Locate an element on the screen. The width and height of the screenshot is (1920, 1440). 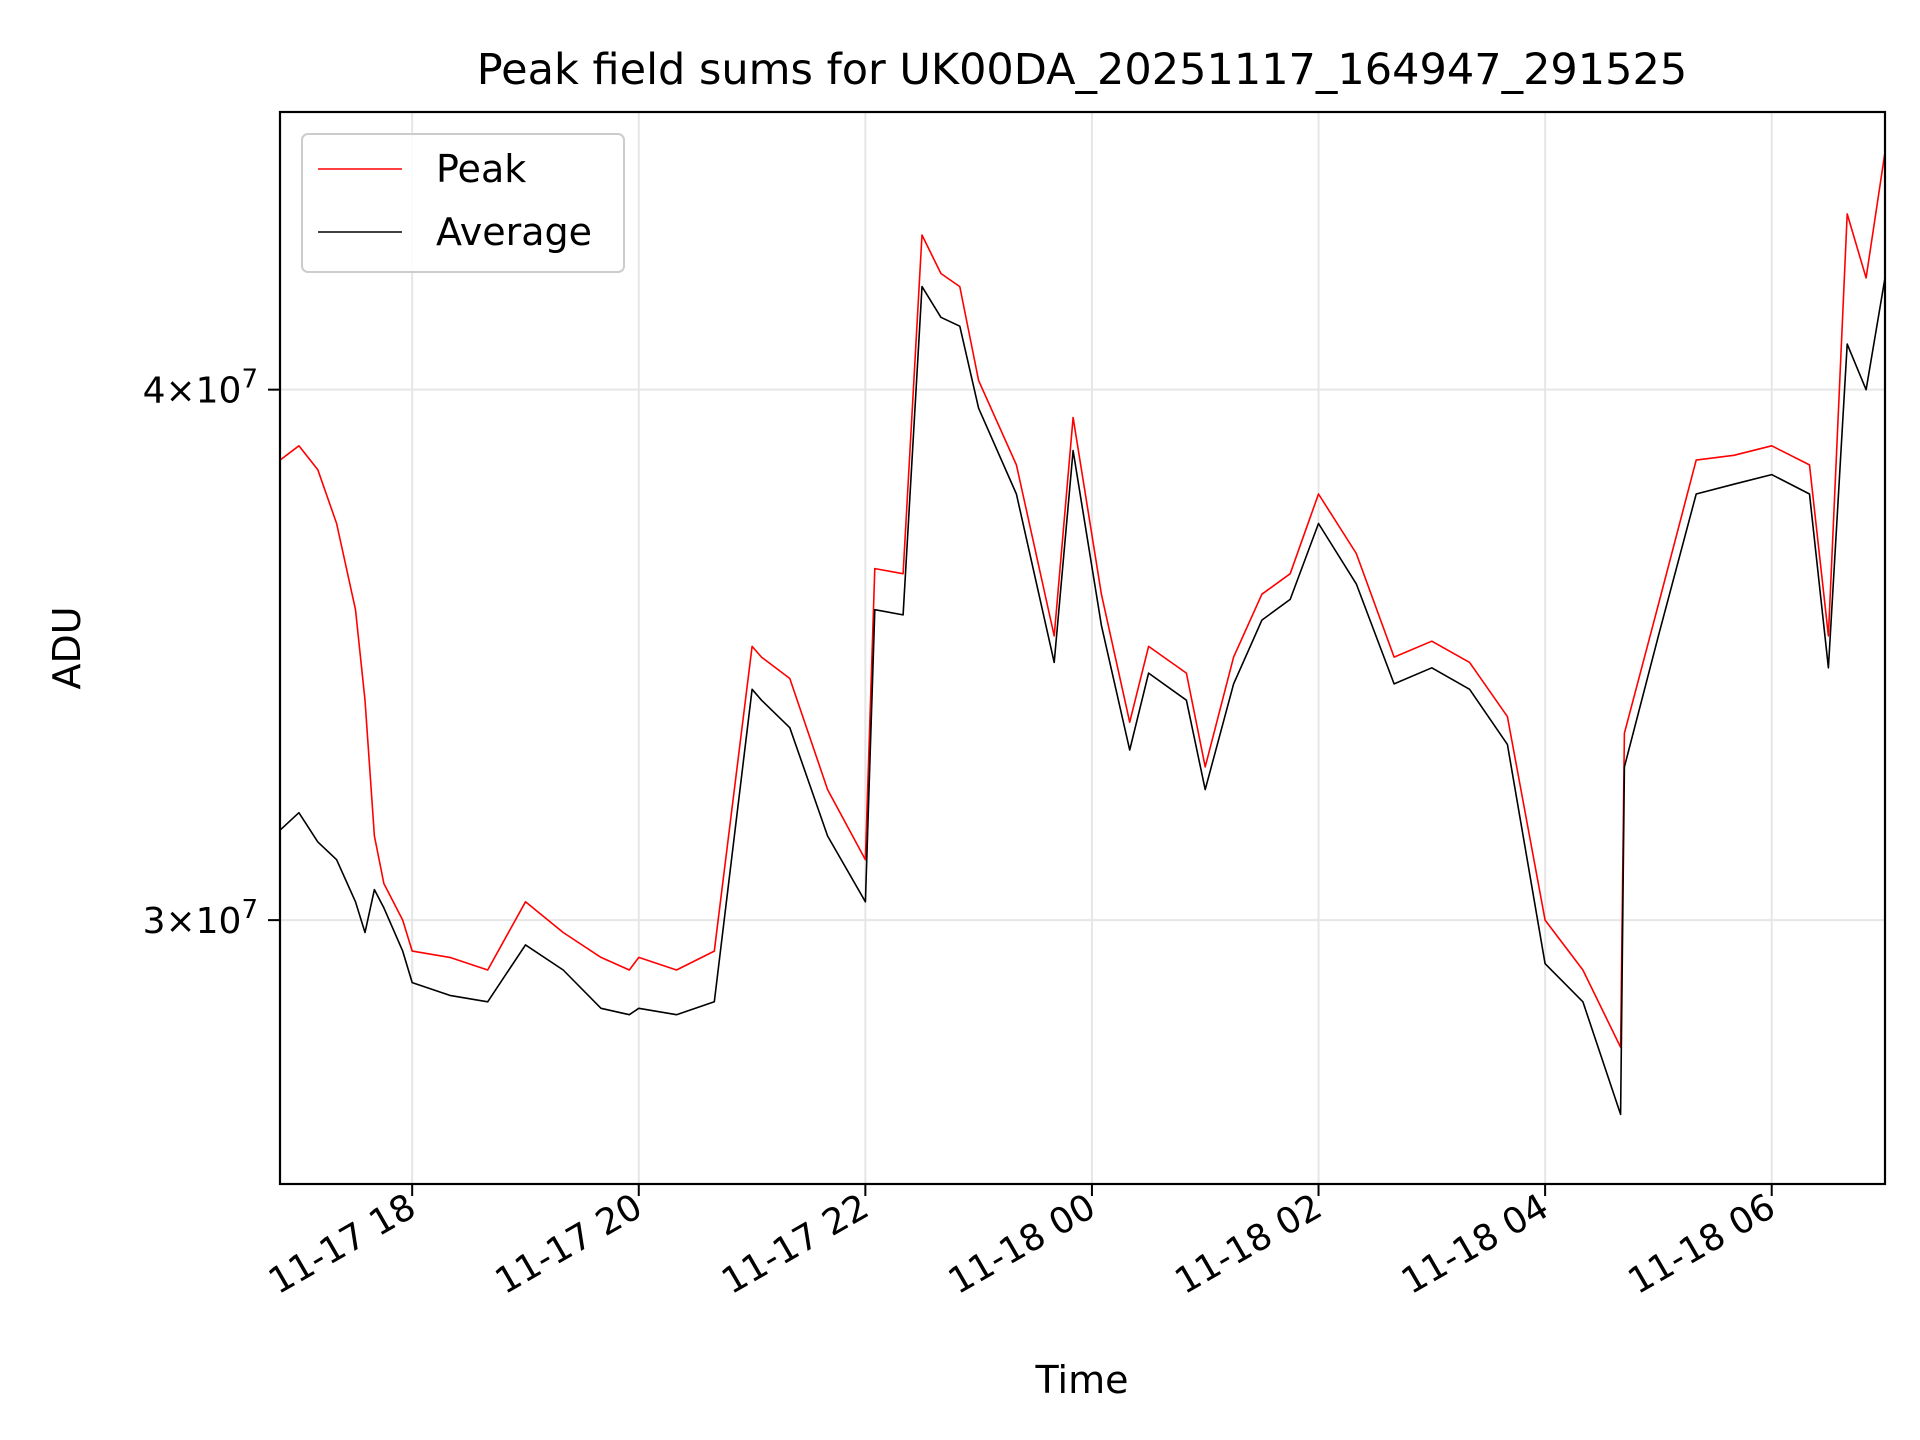
x-axis-label: Time is located at coordinates (1082, 1380).